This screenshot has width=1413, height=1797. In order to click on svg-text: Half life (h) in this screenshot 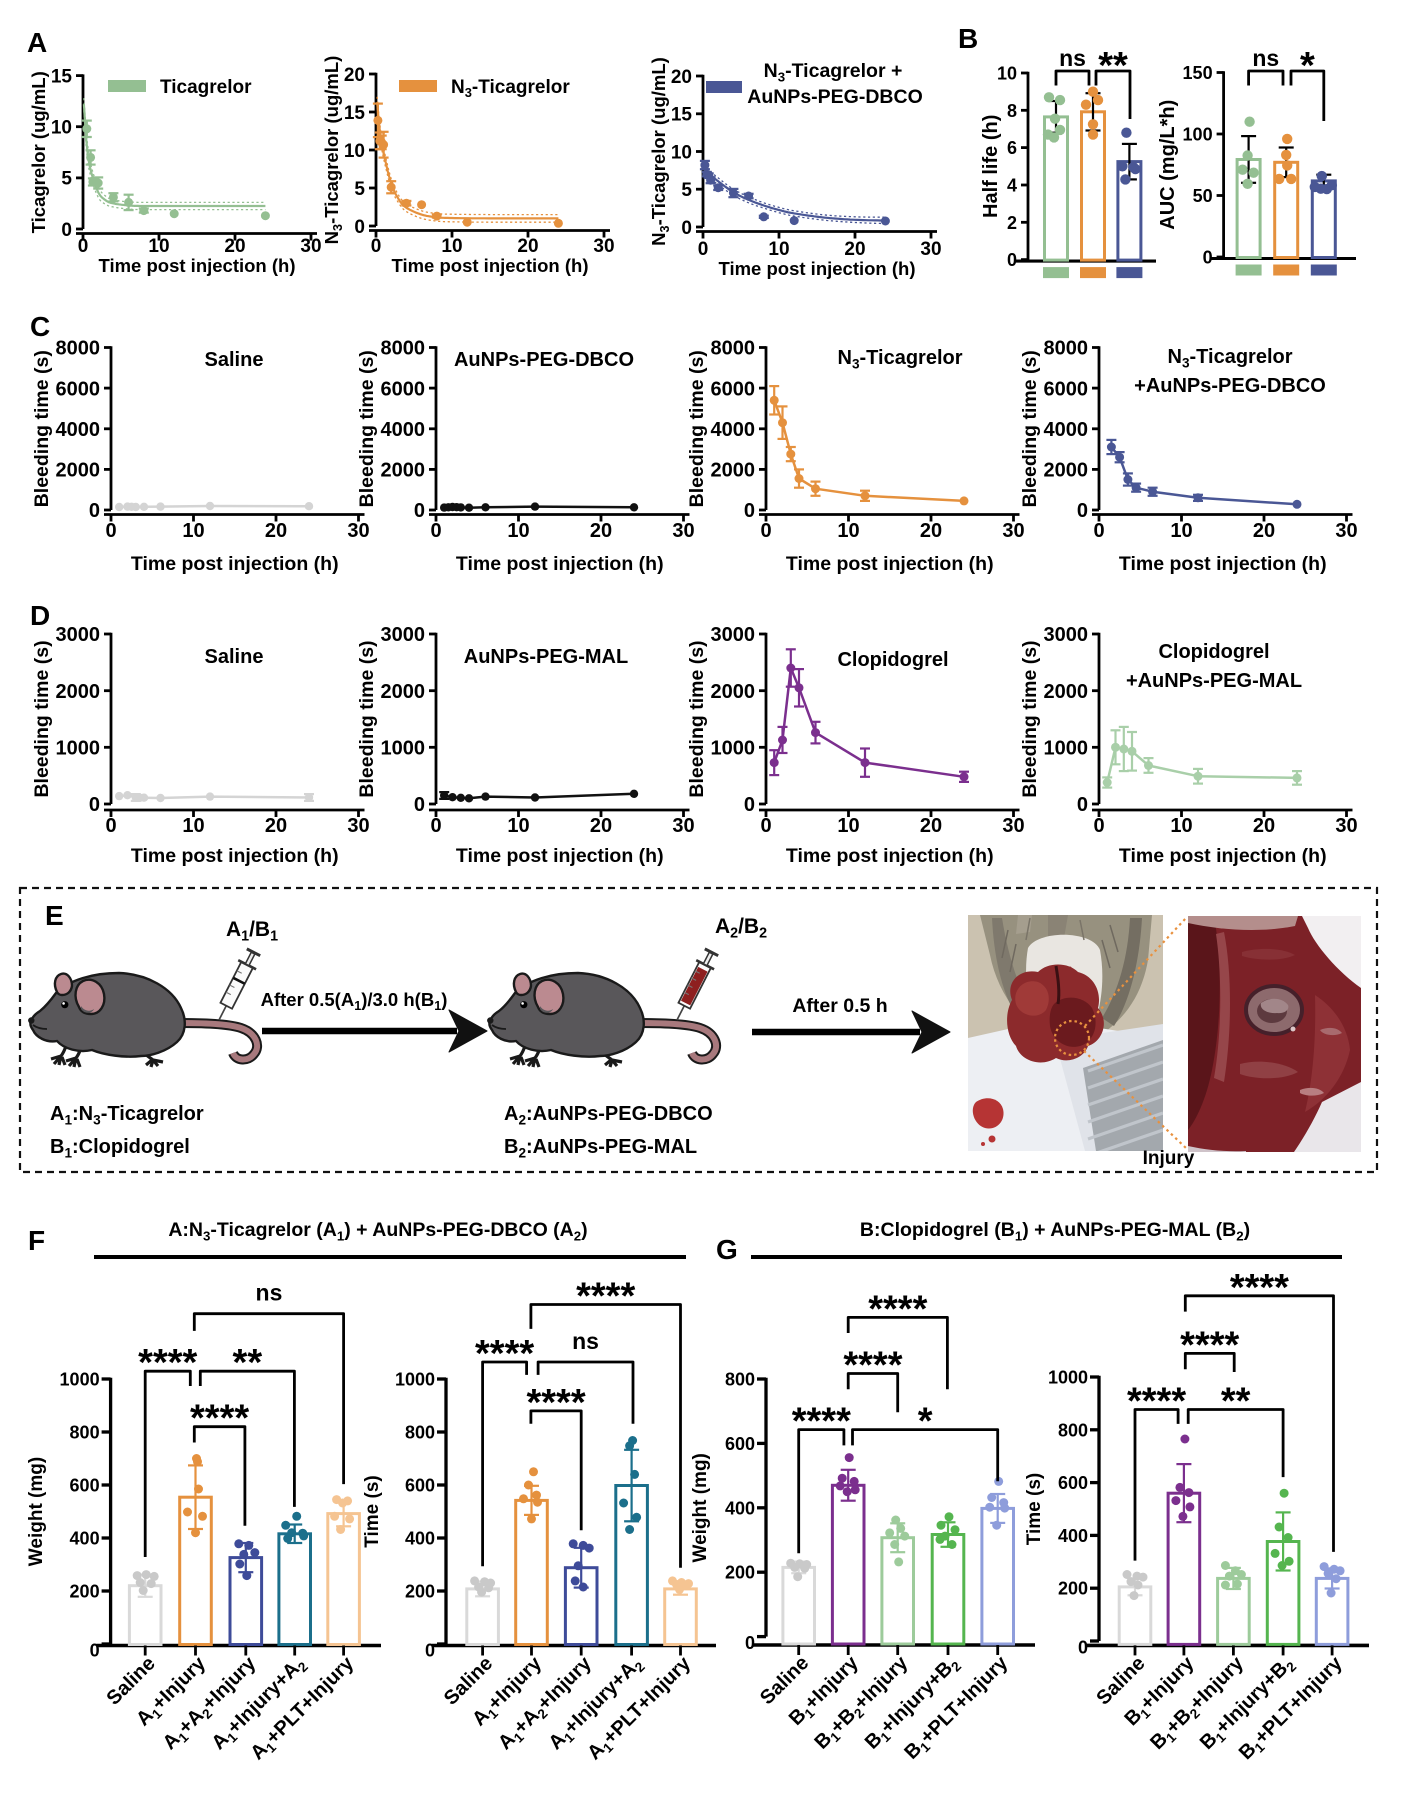, I will do `click(991, 166)`.